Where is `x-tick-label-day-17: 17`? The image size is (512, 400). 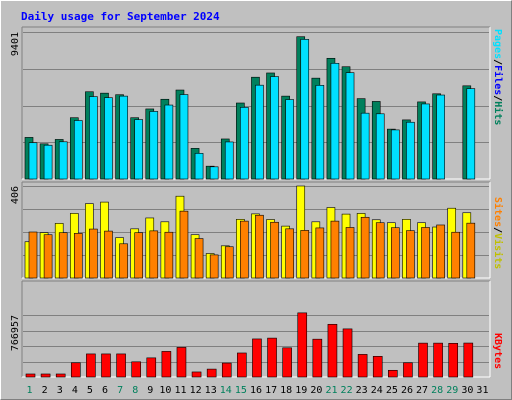 x-tick-label-day-17: 17 is located at coordinates (271, 390).